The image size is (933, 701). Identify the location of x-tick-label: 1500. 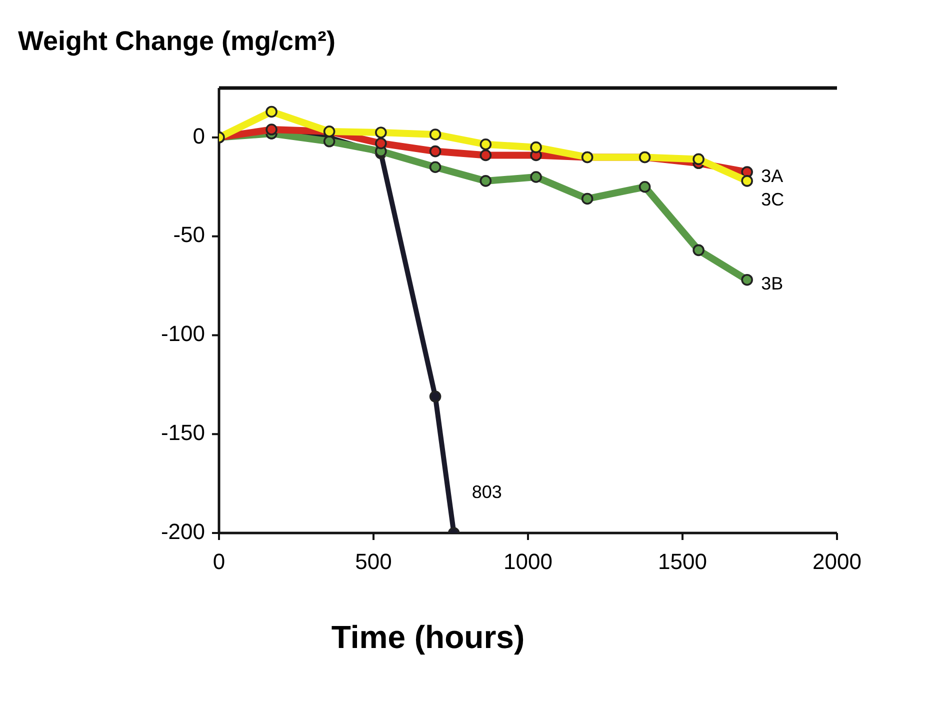
(682, 561).